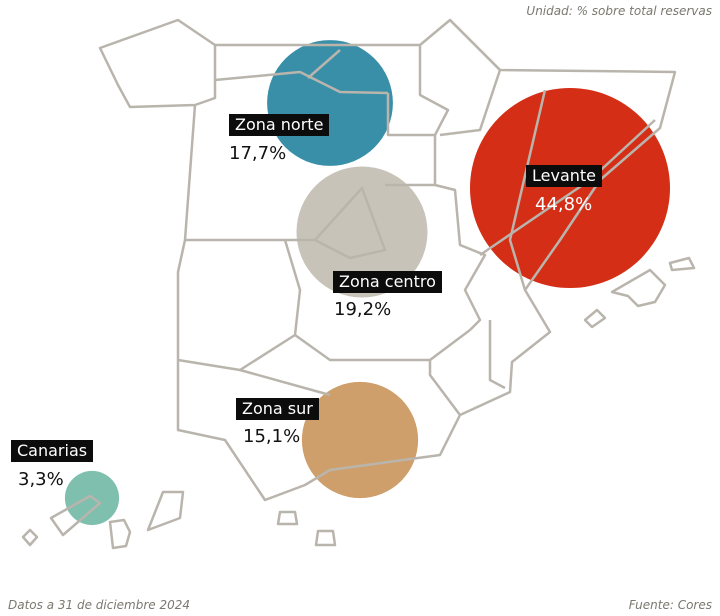  Describe the element at coordinates (120, 534) in the screenshot. I see `island-gran-canaria` at that location.